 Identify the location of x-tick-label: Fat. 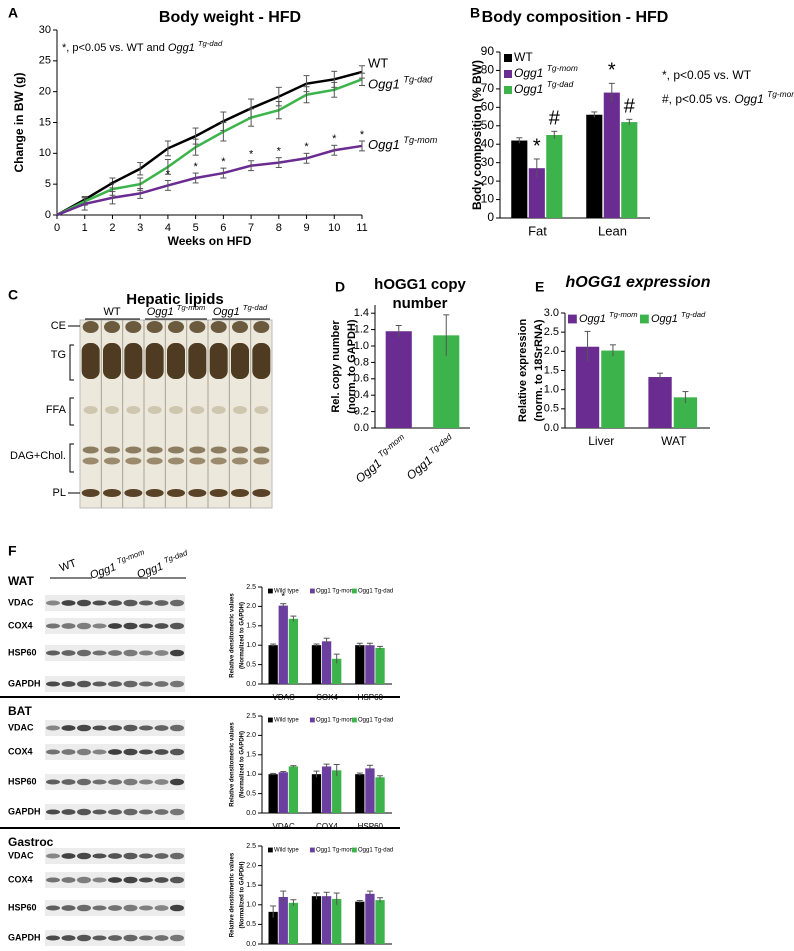
(537, 230).